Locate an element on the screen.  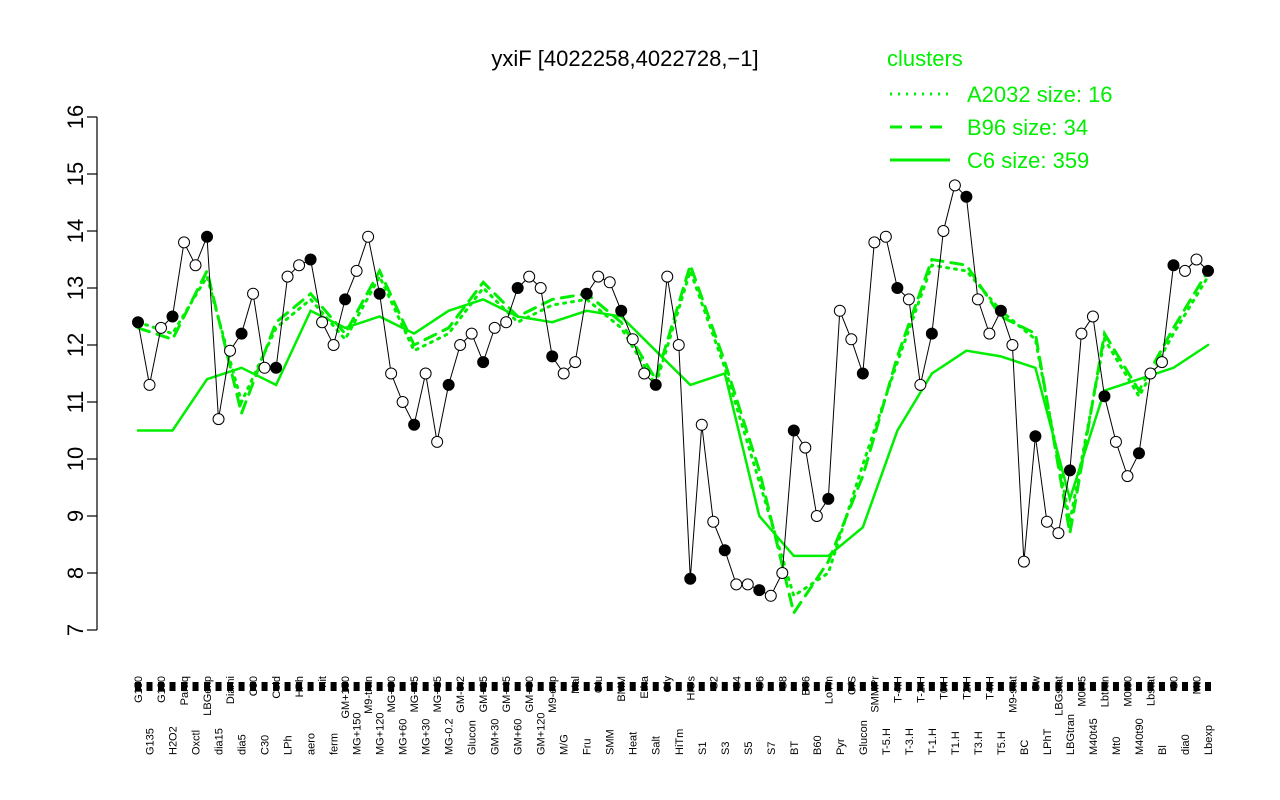
x-tick-label: G135 is located at coordinates (151, 741).